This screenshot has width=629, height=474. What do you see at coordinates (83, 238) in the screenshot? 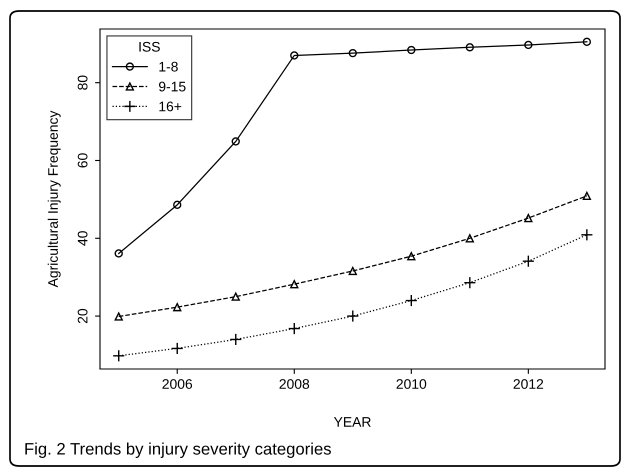
I see `y-tick-label: 40` at bounding box center [83, 238].